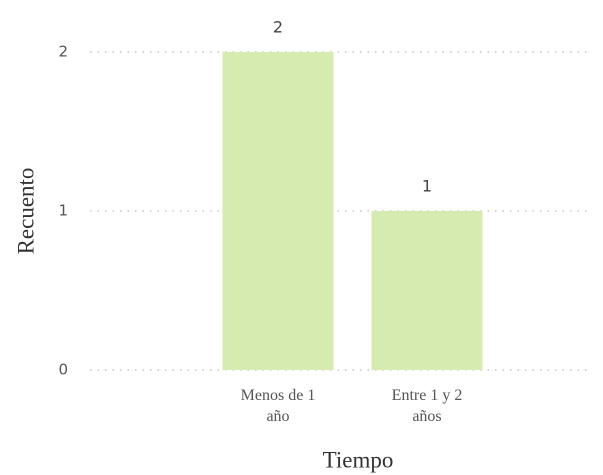  Describe the element at coordinates (63, 211) in the screenshot. I see `y-tick-label: 1` at that location.